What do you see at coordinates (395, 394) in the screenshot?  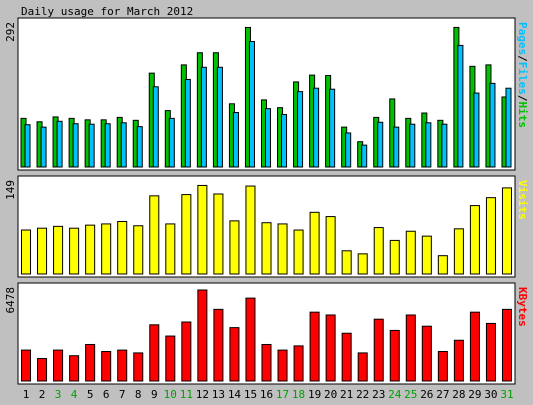 I see `x-tick-label: 24` at bounding box center [395, 394].